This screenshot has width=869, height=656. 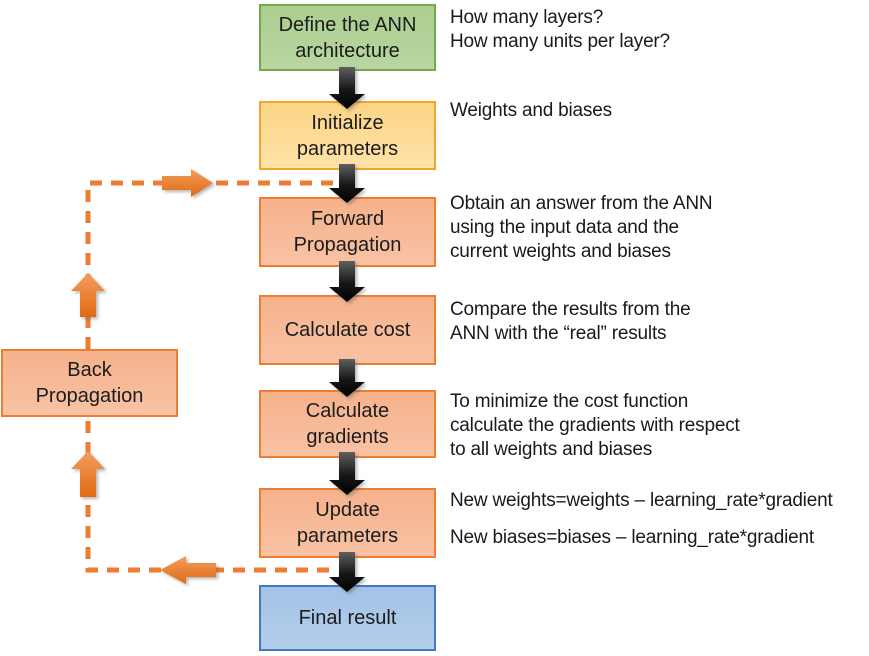 I want to click on step-label-calculate-gradients: Calculate gradients, so click(x=347, y=424).